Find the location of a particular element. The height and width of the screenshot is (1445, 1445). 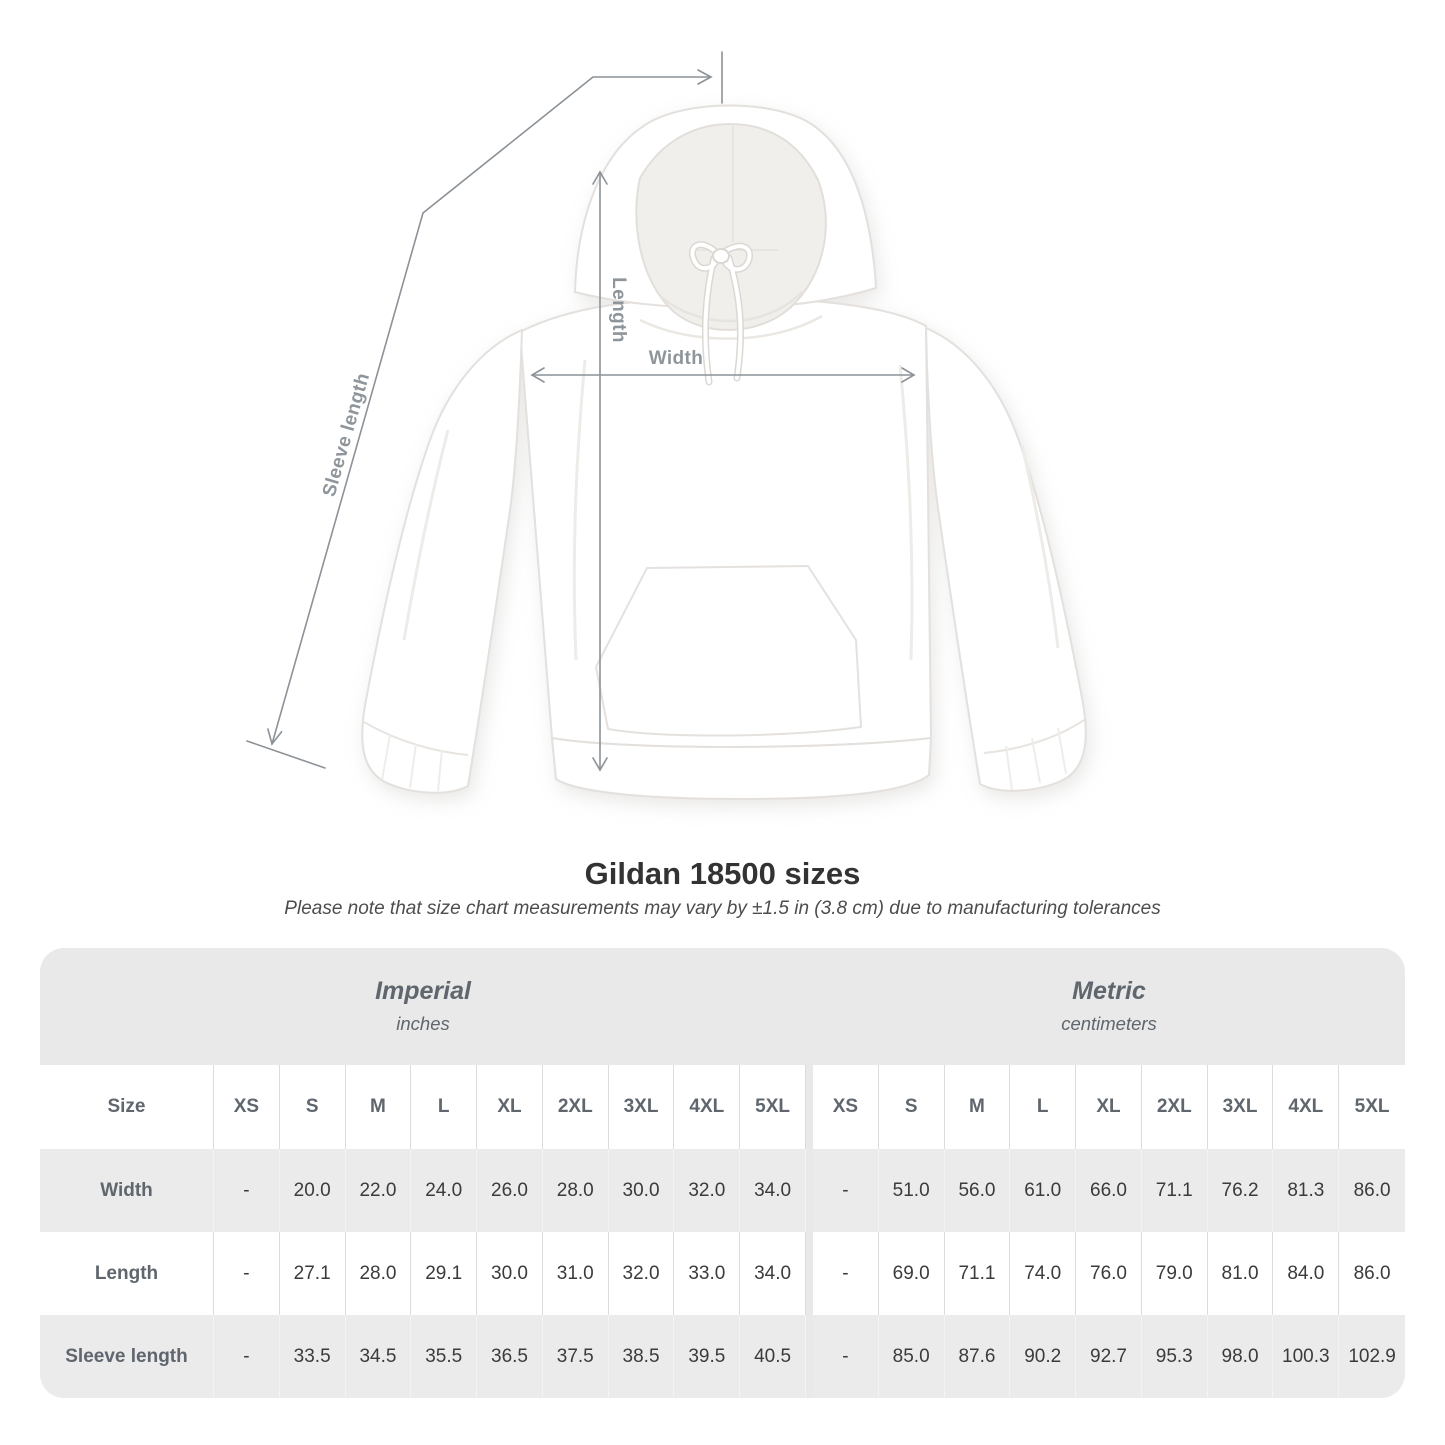

value-cell: 102.9 is located at coordinates (1372, 1356).